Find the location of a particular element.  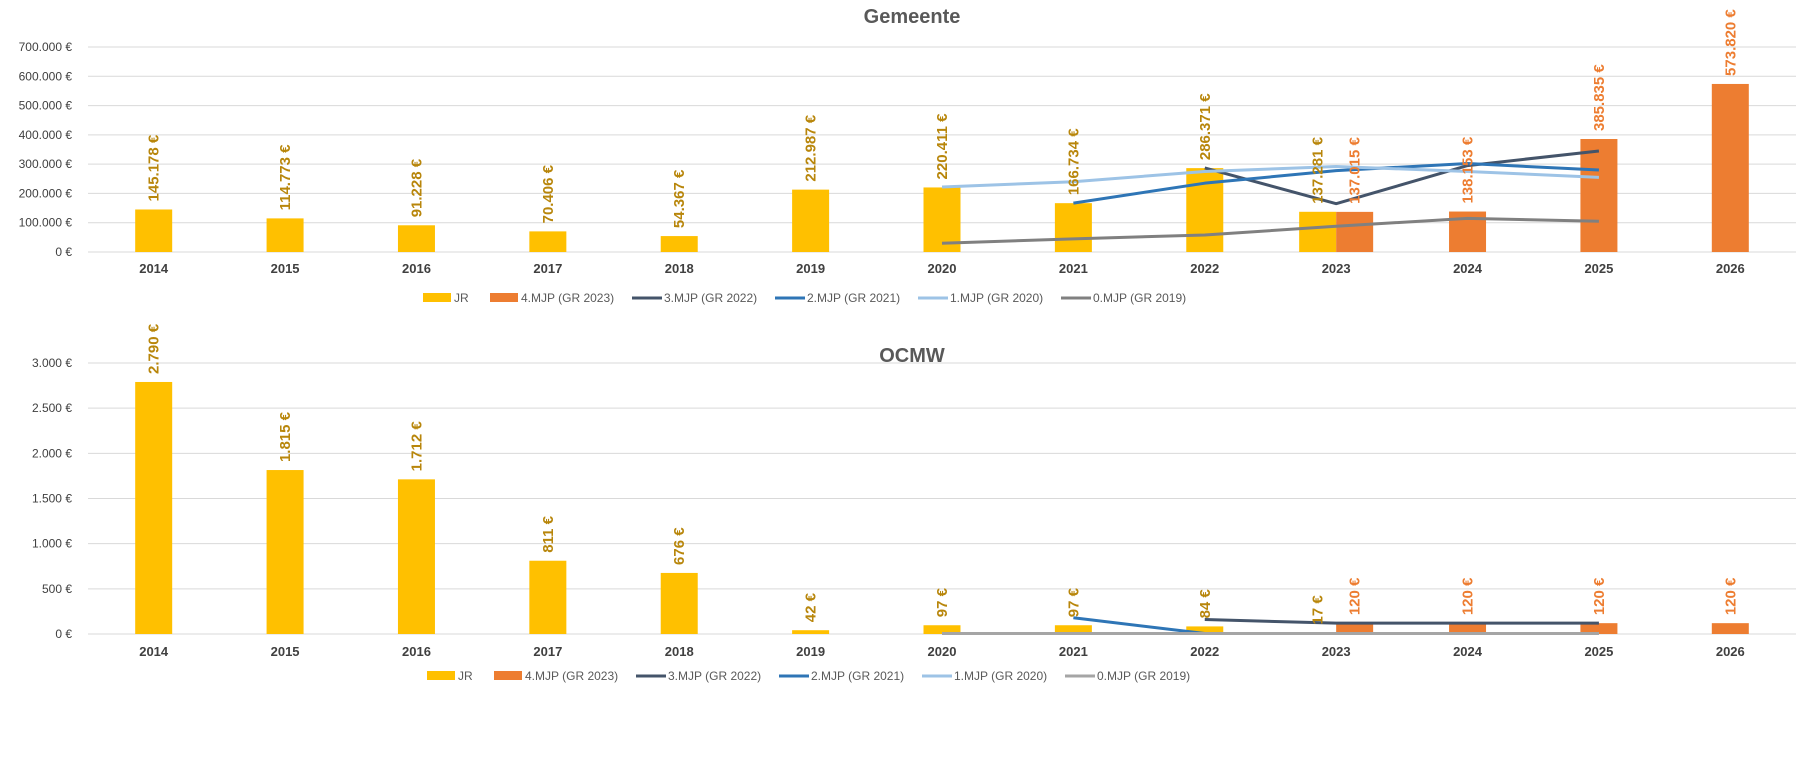

series-line-2mjp is located at coordinates (1336, 183).